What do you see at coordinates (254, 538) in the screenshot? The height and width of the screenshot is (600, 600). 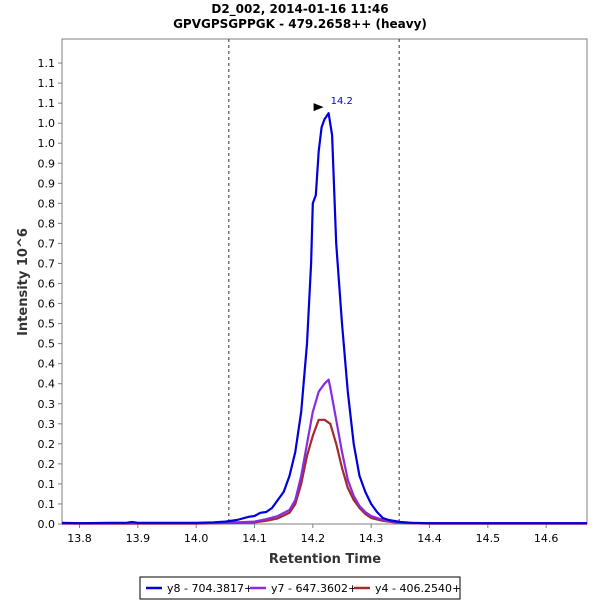 I see `x-tick-label: 14.1` at bounding box center [254, 538].